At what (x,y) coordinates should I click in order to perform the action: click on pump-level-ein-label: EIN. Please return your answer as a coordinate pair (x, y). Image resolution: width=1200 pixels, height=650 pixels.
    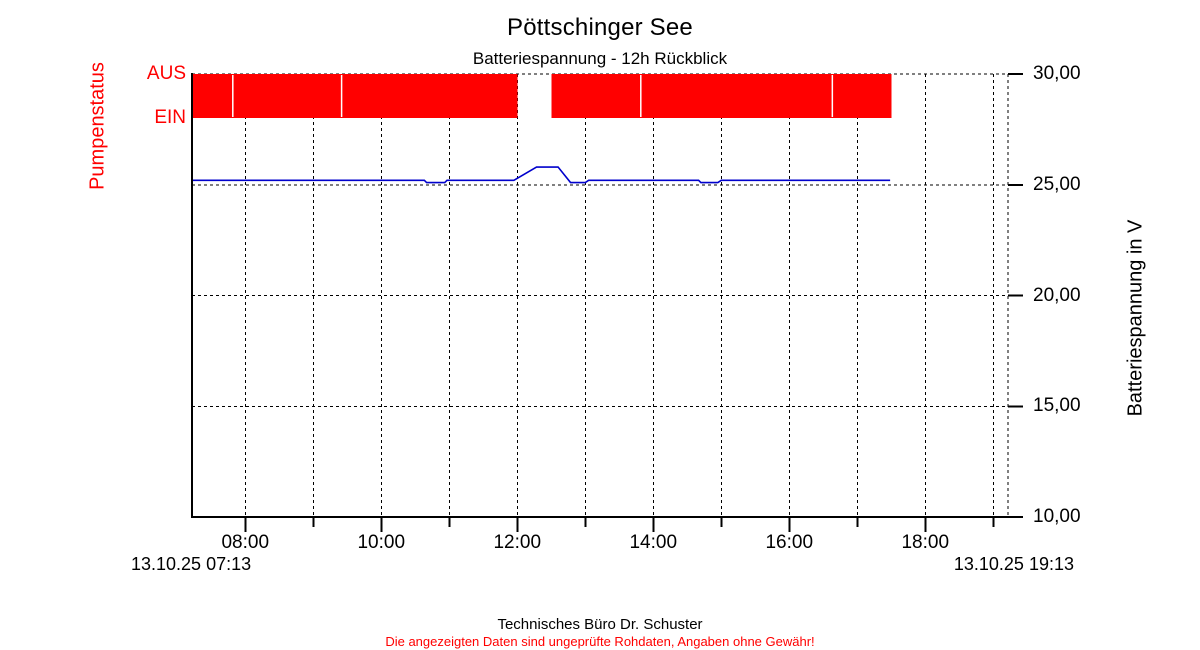
    Looking at the image, I should click on (170, 117).